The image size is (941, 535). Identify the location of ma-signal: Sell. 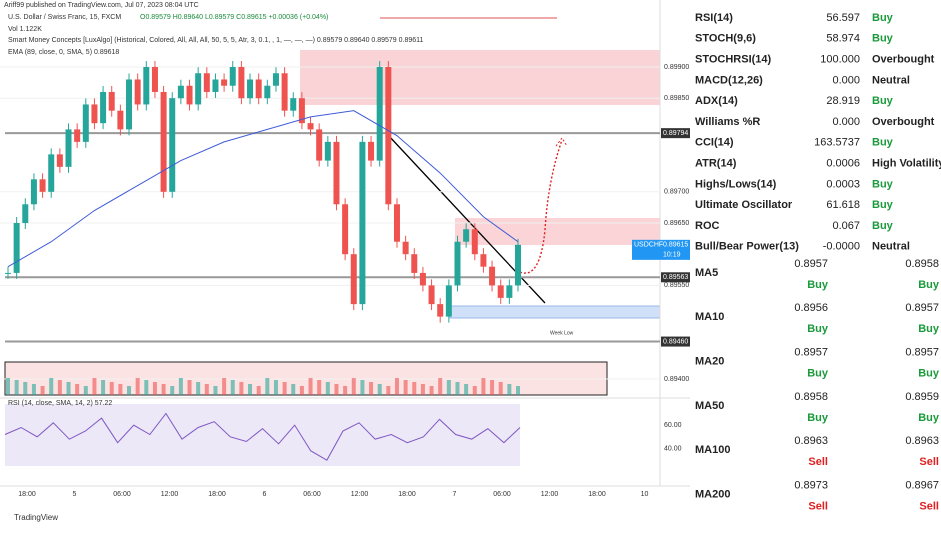
(929, 506).